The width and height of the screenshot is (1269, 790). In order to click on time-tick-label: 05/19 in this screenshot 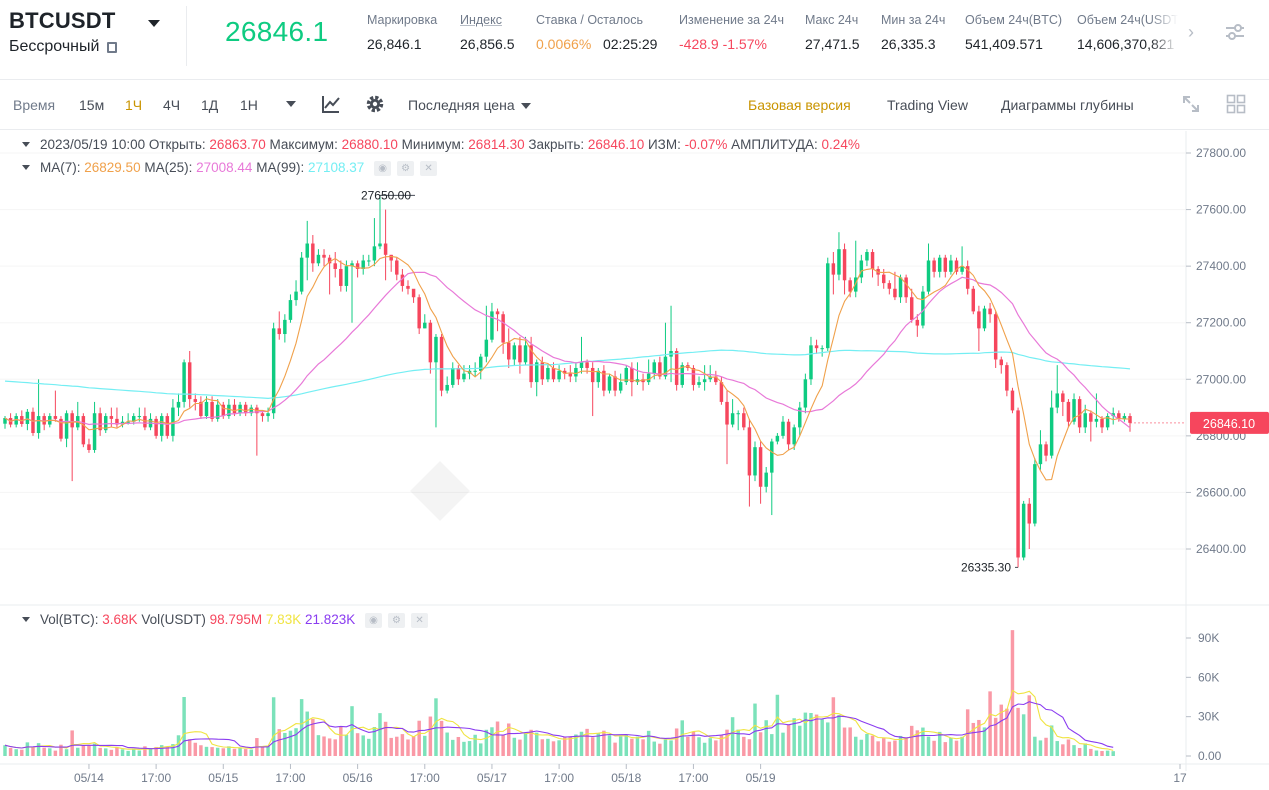, I will do `click(761, 778)`.